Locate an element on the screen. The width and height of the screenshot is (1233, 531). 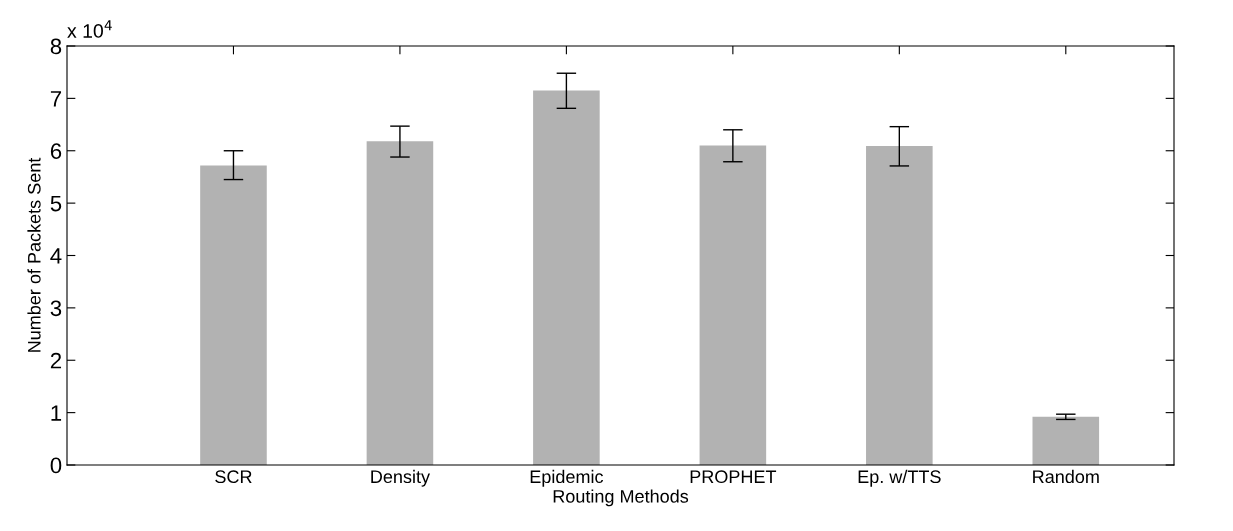
x-tick-label: Density is located at coordinates (400, 478).